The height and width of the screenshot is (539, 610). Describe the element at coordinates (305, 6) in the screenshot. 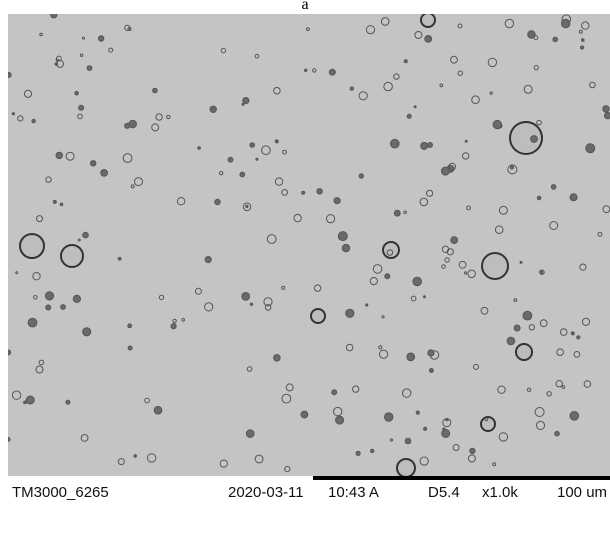

I see `panel-label: a` at that location.